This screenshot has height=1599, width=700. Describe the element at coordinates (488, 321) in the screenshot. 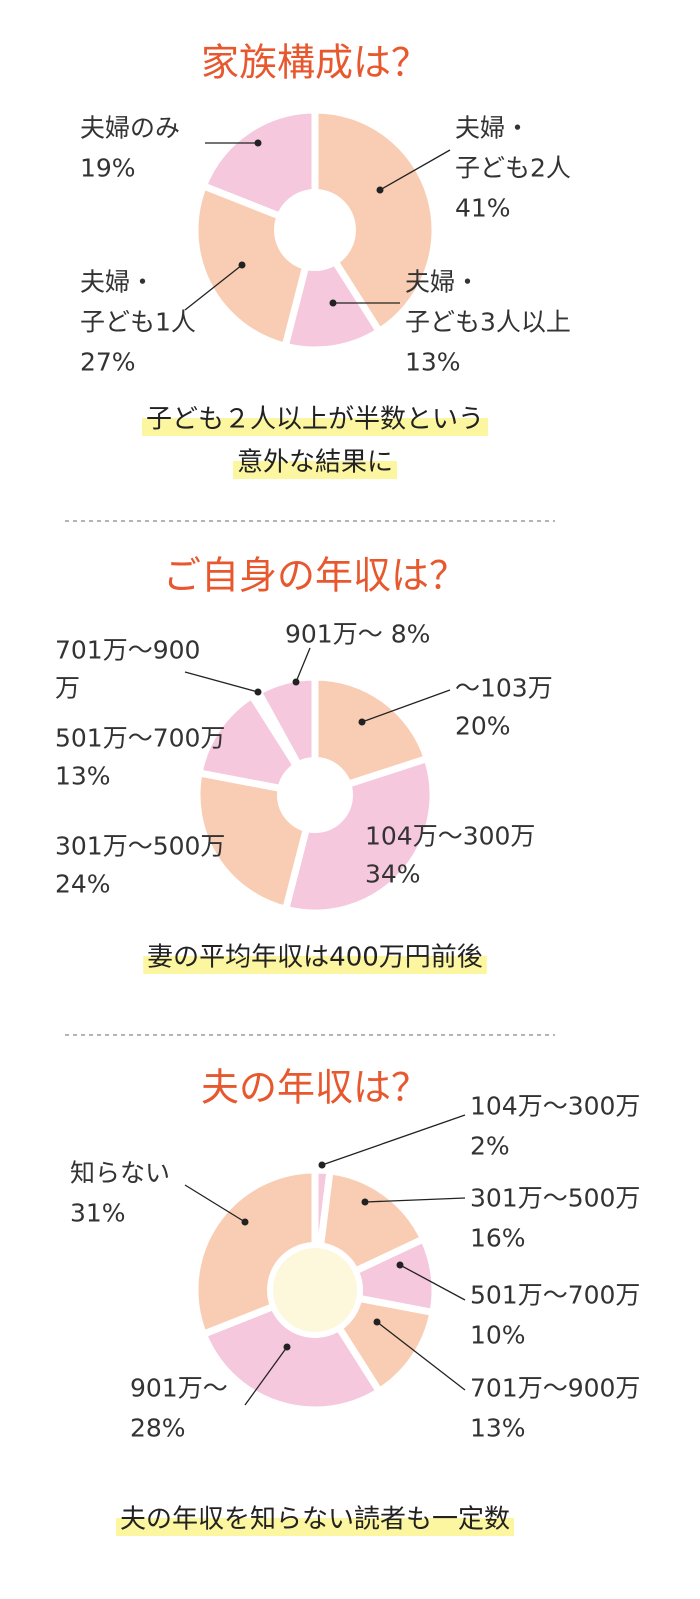

I see `slice-label: 子ども3人以上` at that location.